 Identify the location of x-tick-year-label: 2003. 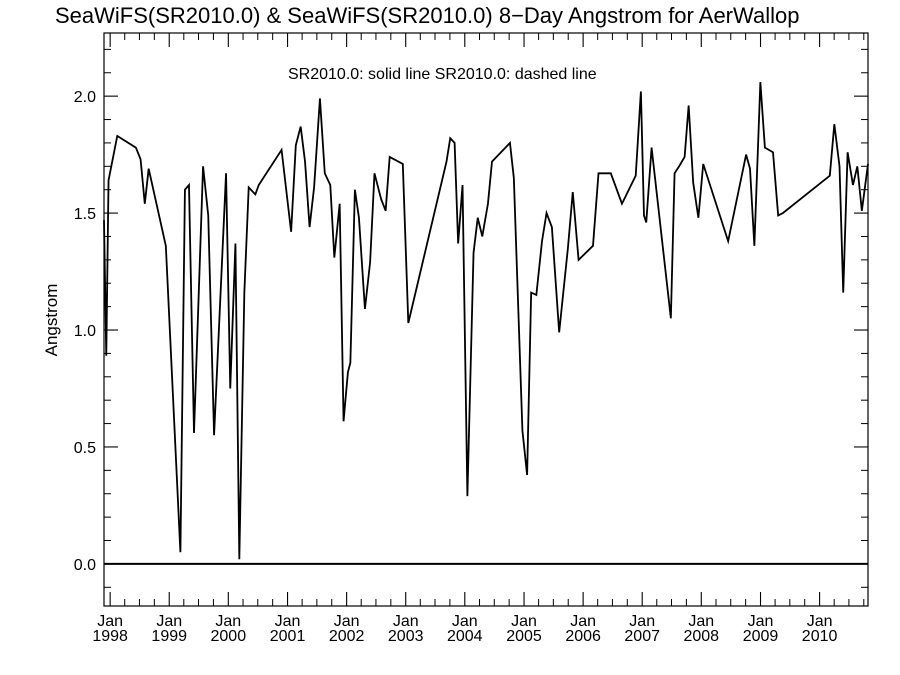
(406, 636).